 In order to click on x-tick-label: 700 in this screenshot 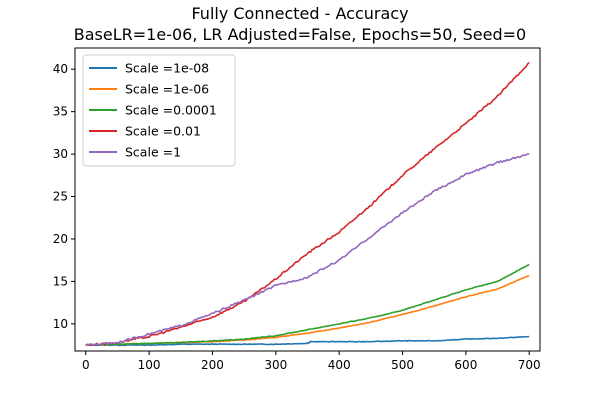, I will do `click(529, 365)`.